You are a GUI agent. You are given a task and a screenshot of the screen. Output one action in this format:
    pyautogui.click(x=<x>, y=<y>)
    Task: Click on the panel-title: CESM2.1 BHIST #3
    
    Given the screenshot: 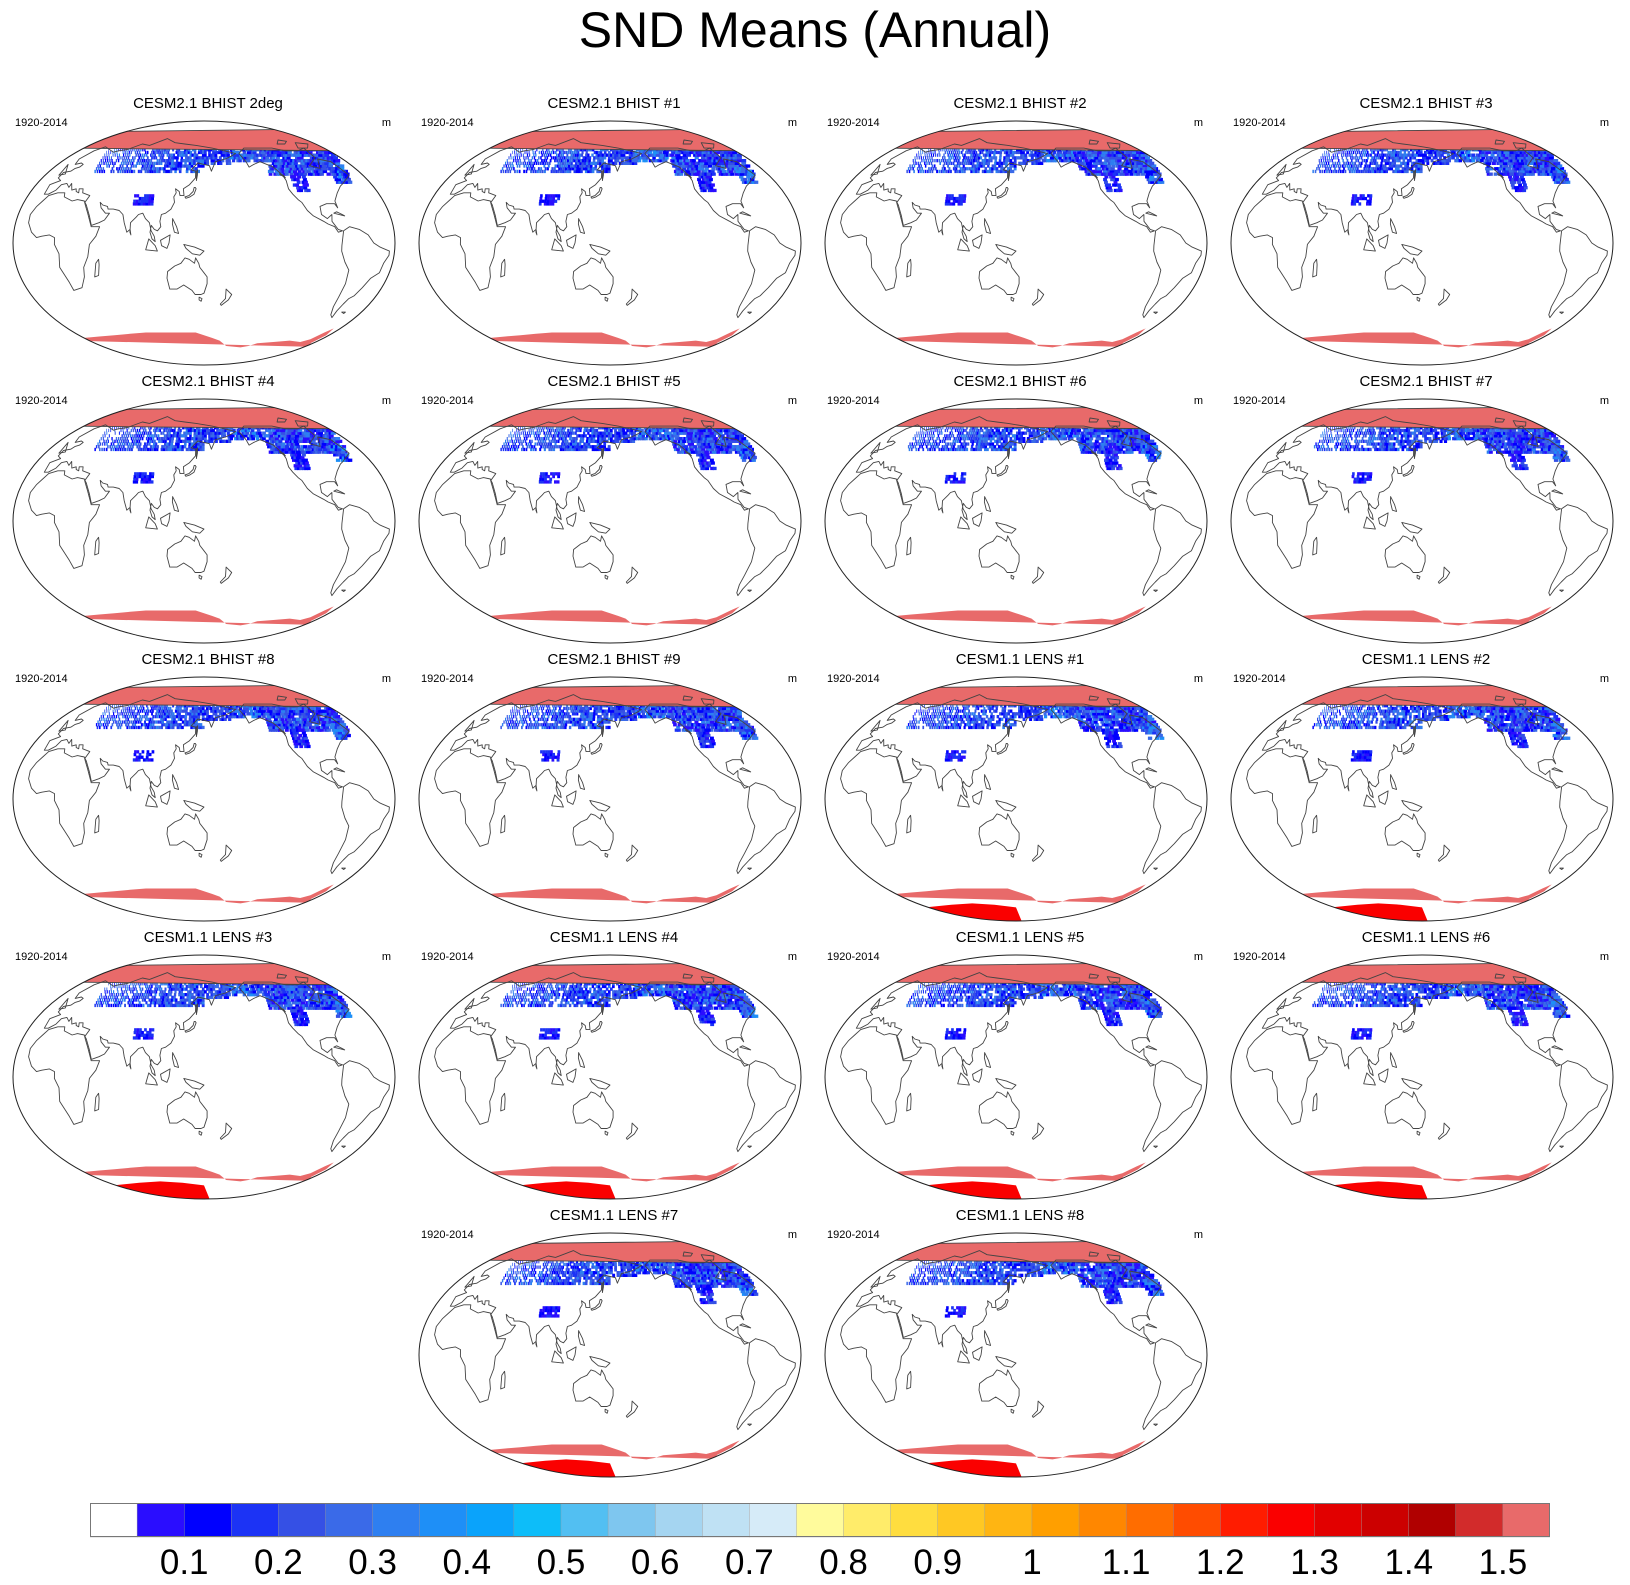 What is the action you would take?
    pyautogui.click(x=1426, y=104)
    